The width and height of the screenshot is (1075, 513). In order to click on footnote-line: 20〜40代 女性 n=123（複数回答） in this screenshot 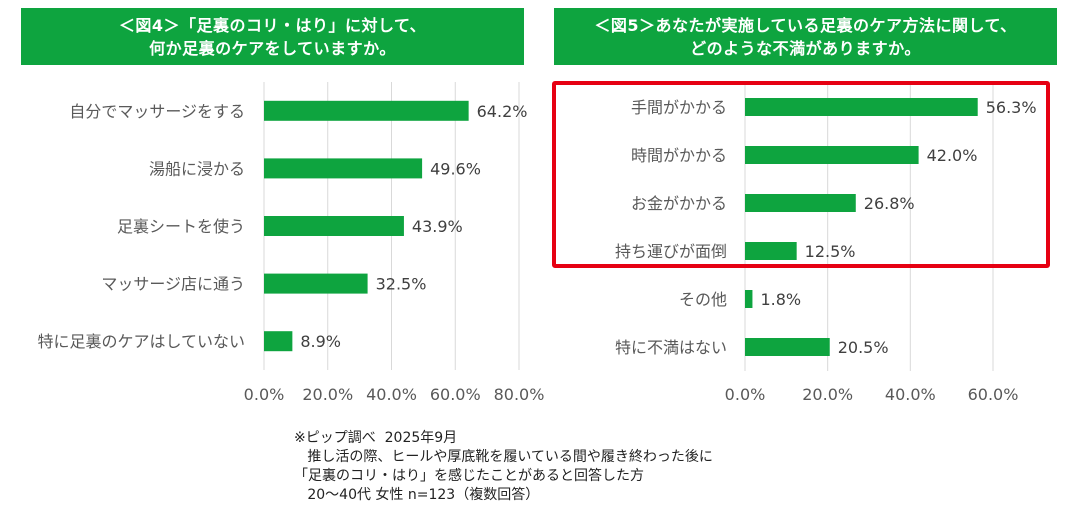, I will do `click(417, 495)`.